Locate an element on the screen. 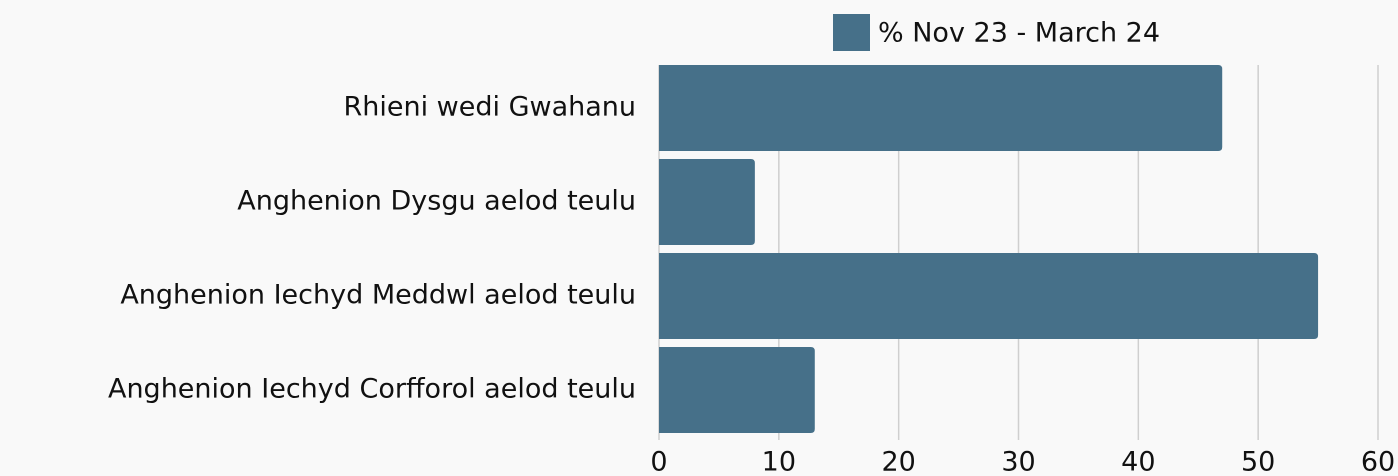  y-tick-label: Anghenion Iechyd Corfforol aelod teulu is located at coordinates (372, 389).